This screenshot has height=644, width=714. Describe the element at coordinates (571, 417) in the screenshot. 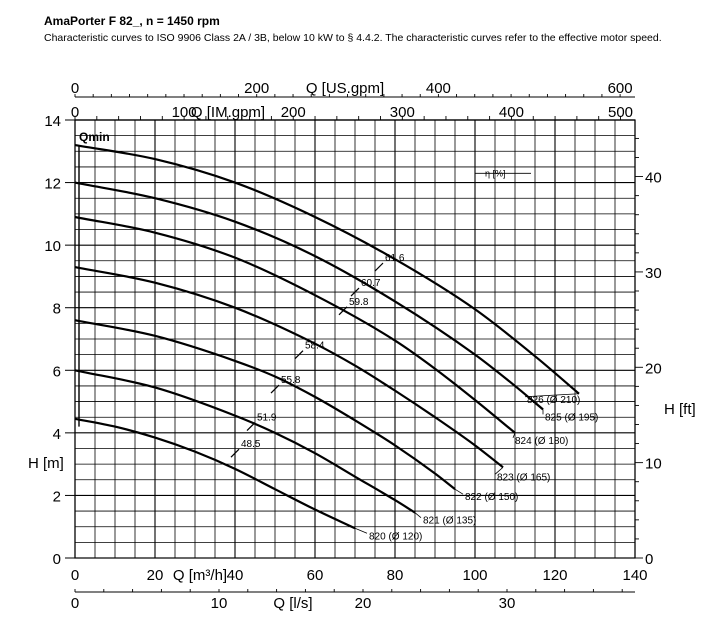

I see `curve-label: 825 (Ø 195)` at that location.